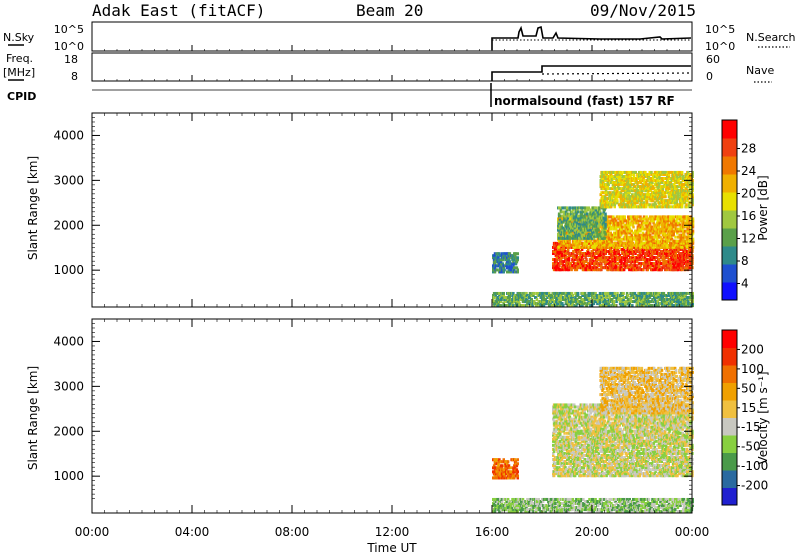 The width and height of the screenshot is (800, 558). What do you see at coordinates (616, 73) in the screenshot?
I see `nave-trace` at bounding box center [616, 73].